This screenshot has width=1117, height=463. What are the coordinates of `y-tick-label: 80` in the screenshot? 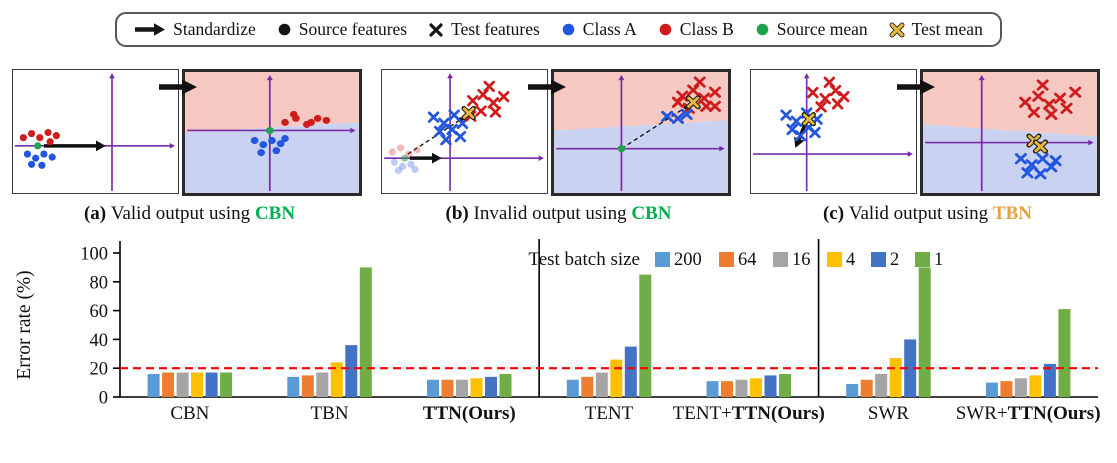 It's located at (99, 283).